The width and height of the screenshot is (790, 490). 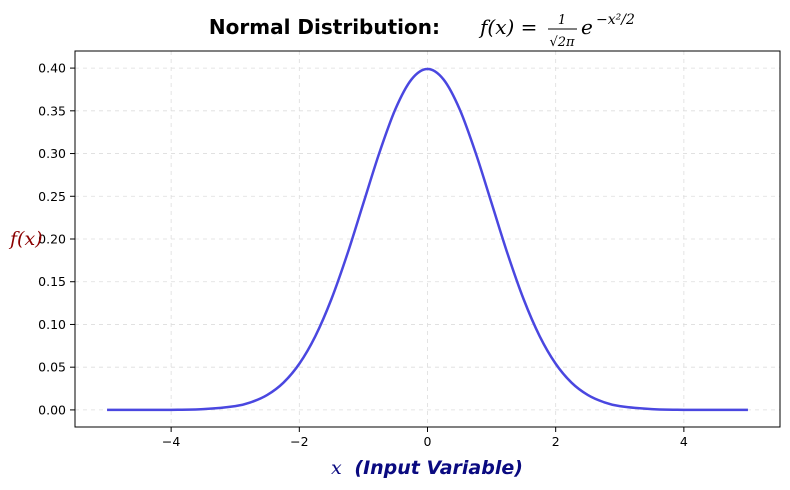 What do you see at coordinates (587, 27) in the screenshot?
I see `title-formula-base: e` at bounding box center [587, 27].